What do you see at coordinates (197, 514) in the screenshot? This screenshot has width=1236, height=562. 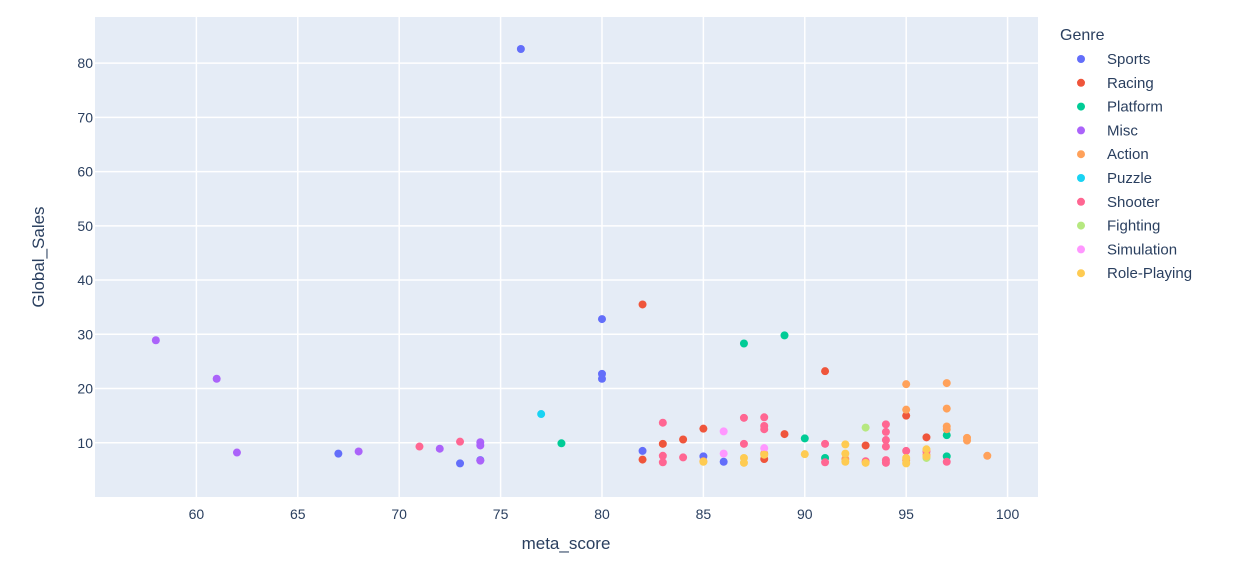 I see `x-tick-label: 60` at bounding box center [197, 514].